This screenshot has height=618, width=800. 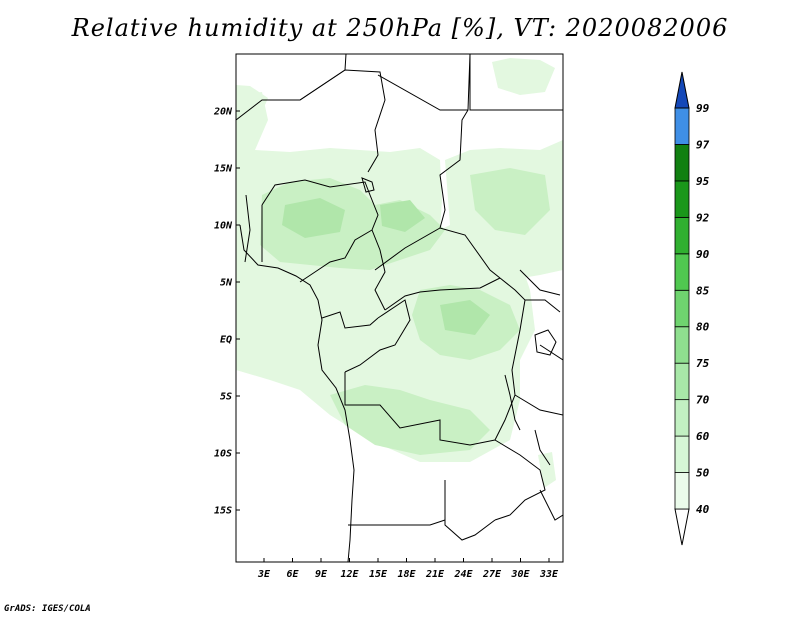 I want to click on colorbar: 40 50 60 70 75 80 85 90 92 95 97 99, so click(x=692, y=308).